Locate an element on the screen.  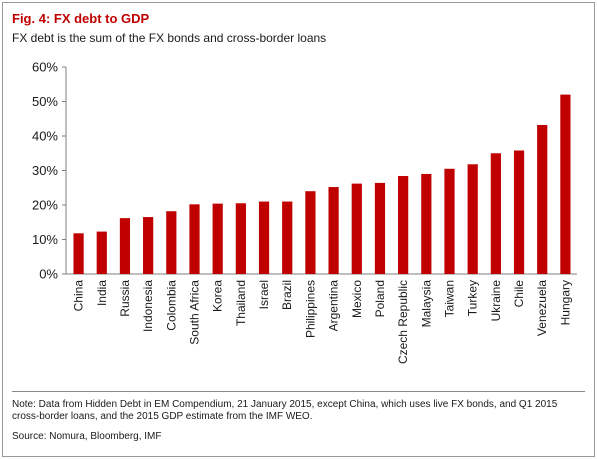
x-tick-label: Poland is located at coordinates (380, 298).